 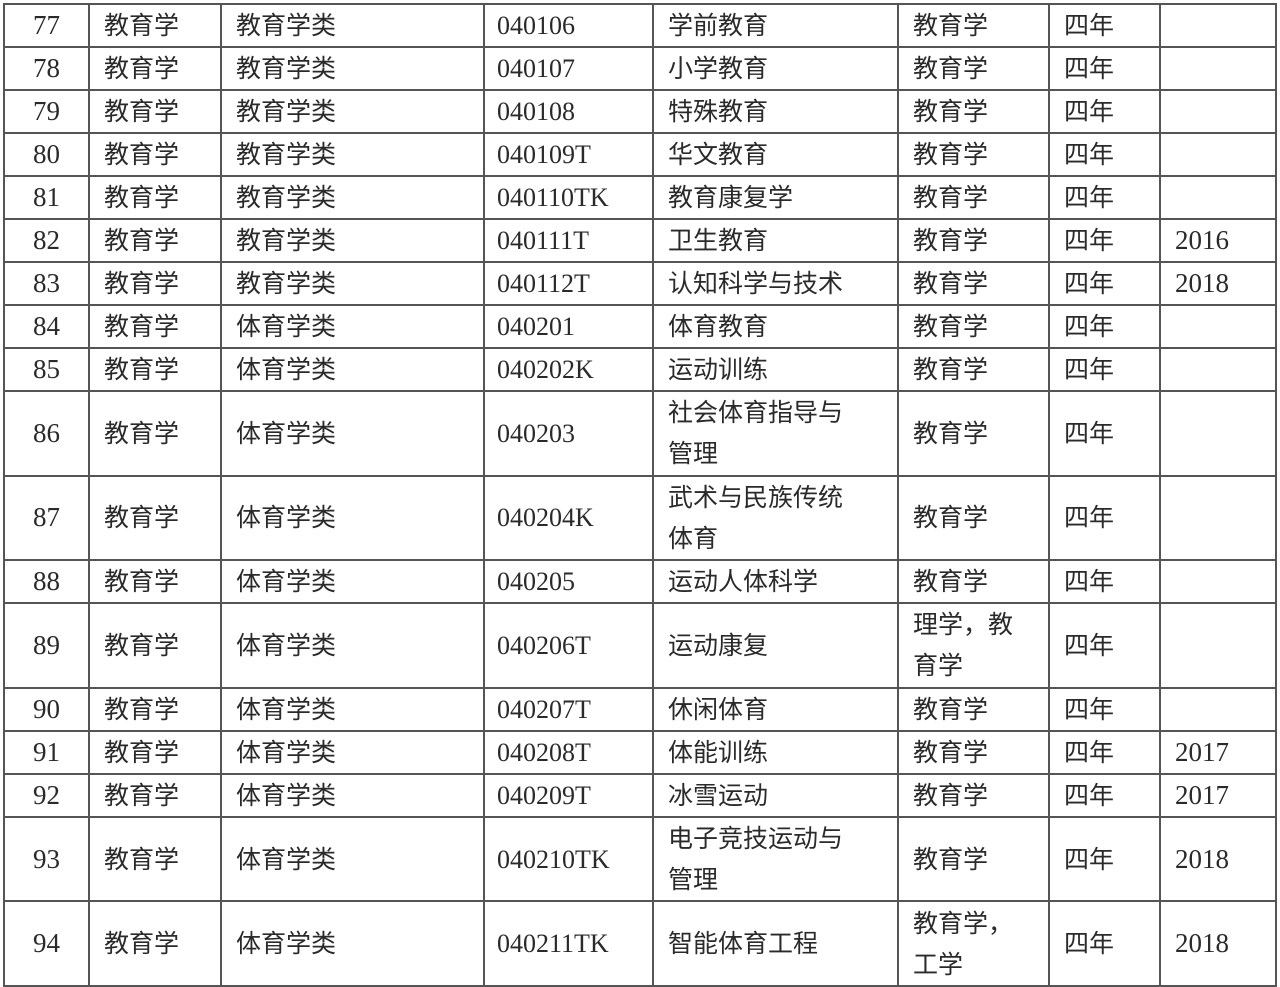 What do you see at coordinates (775, 795) in the screenshot?
I see `major-name: 冰雪运动` at bounding box center [775, 795].